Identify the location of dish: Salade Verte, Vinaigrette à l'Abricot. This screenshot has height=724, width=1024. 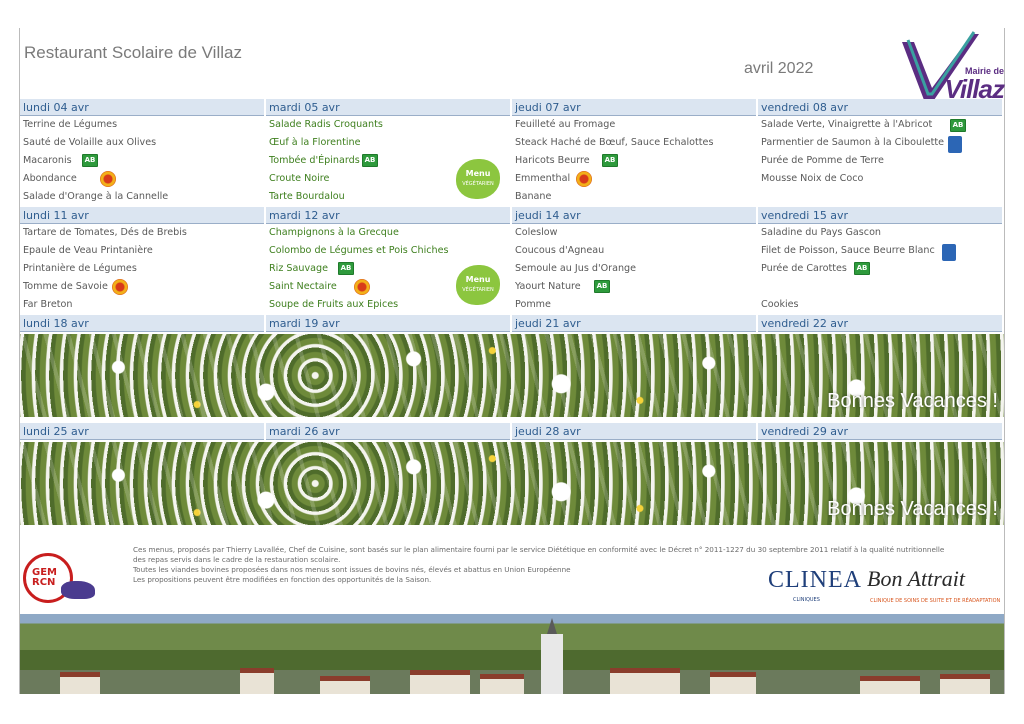
(847, 124).